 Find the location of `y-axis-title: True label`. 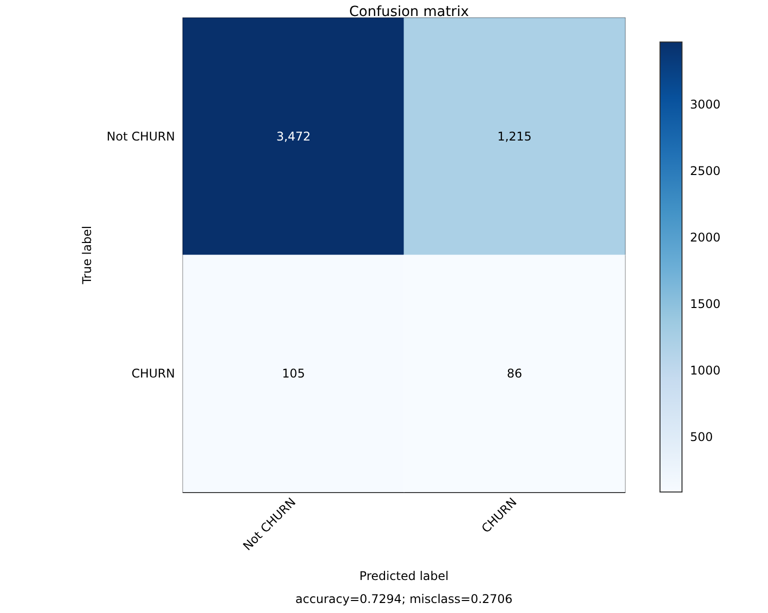

y-axis-title: True label is located at coordinates (87, 256).